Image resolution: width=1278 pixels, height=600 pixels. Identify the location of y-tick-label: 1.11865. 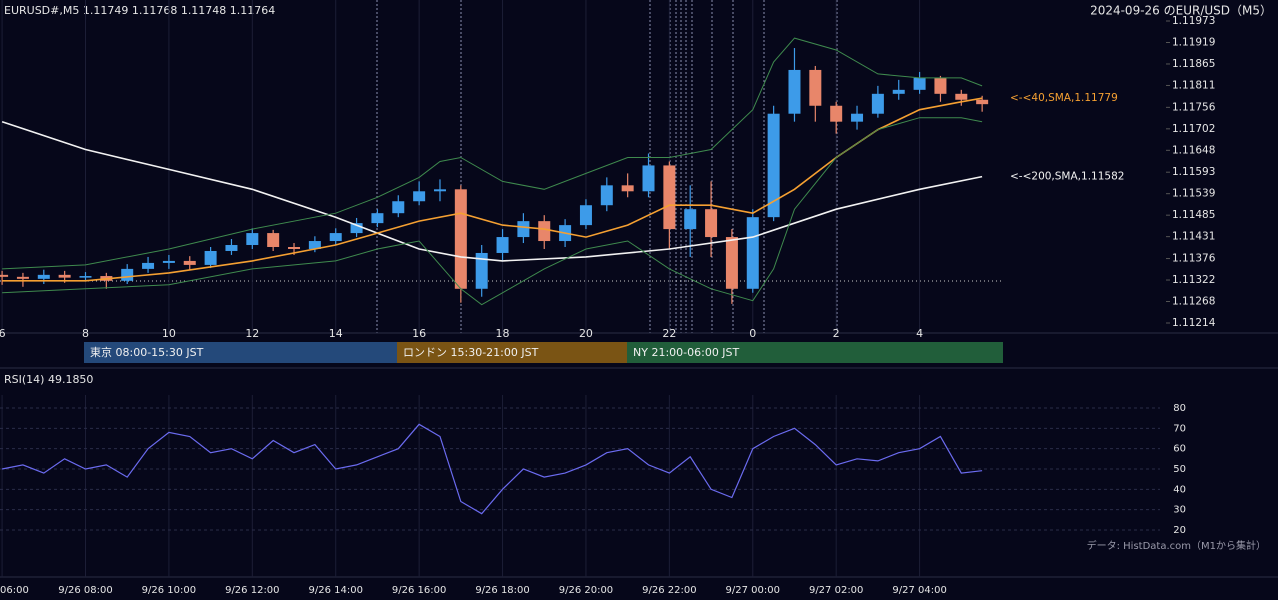
(1193, 64).